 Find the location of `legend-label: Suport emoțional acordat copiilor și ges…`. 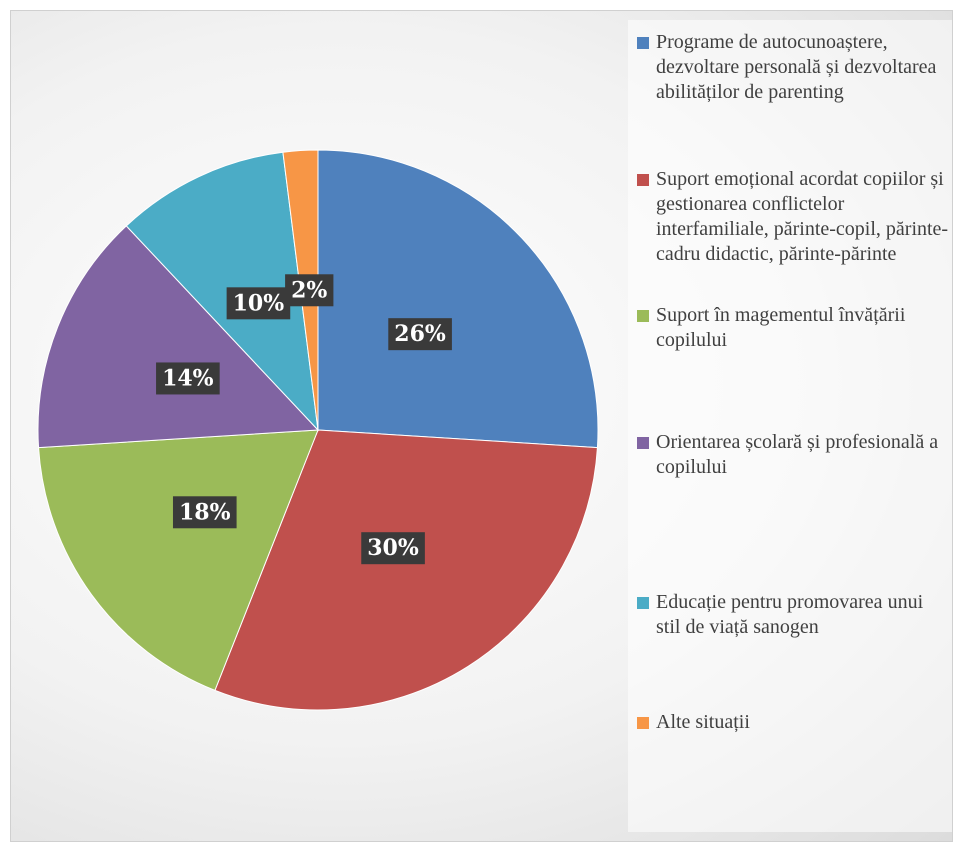

legend-label: Suport emoțional acordat copiilor și ges… is located at coordinates (802, 216).